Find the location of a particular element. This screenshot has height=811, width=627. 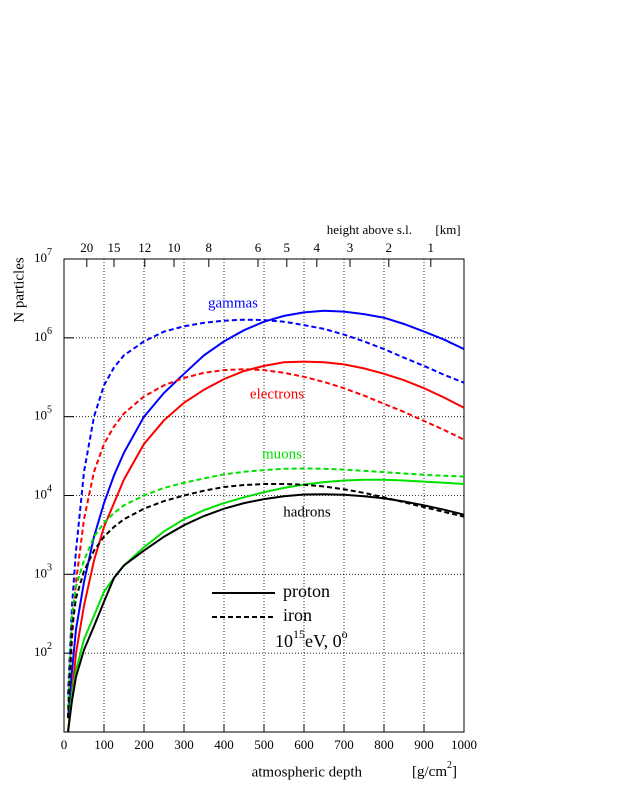

x-tick-label: 900 is located at coordinates (424, 744).